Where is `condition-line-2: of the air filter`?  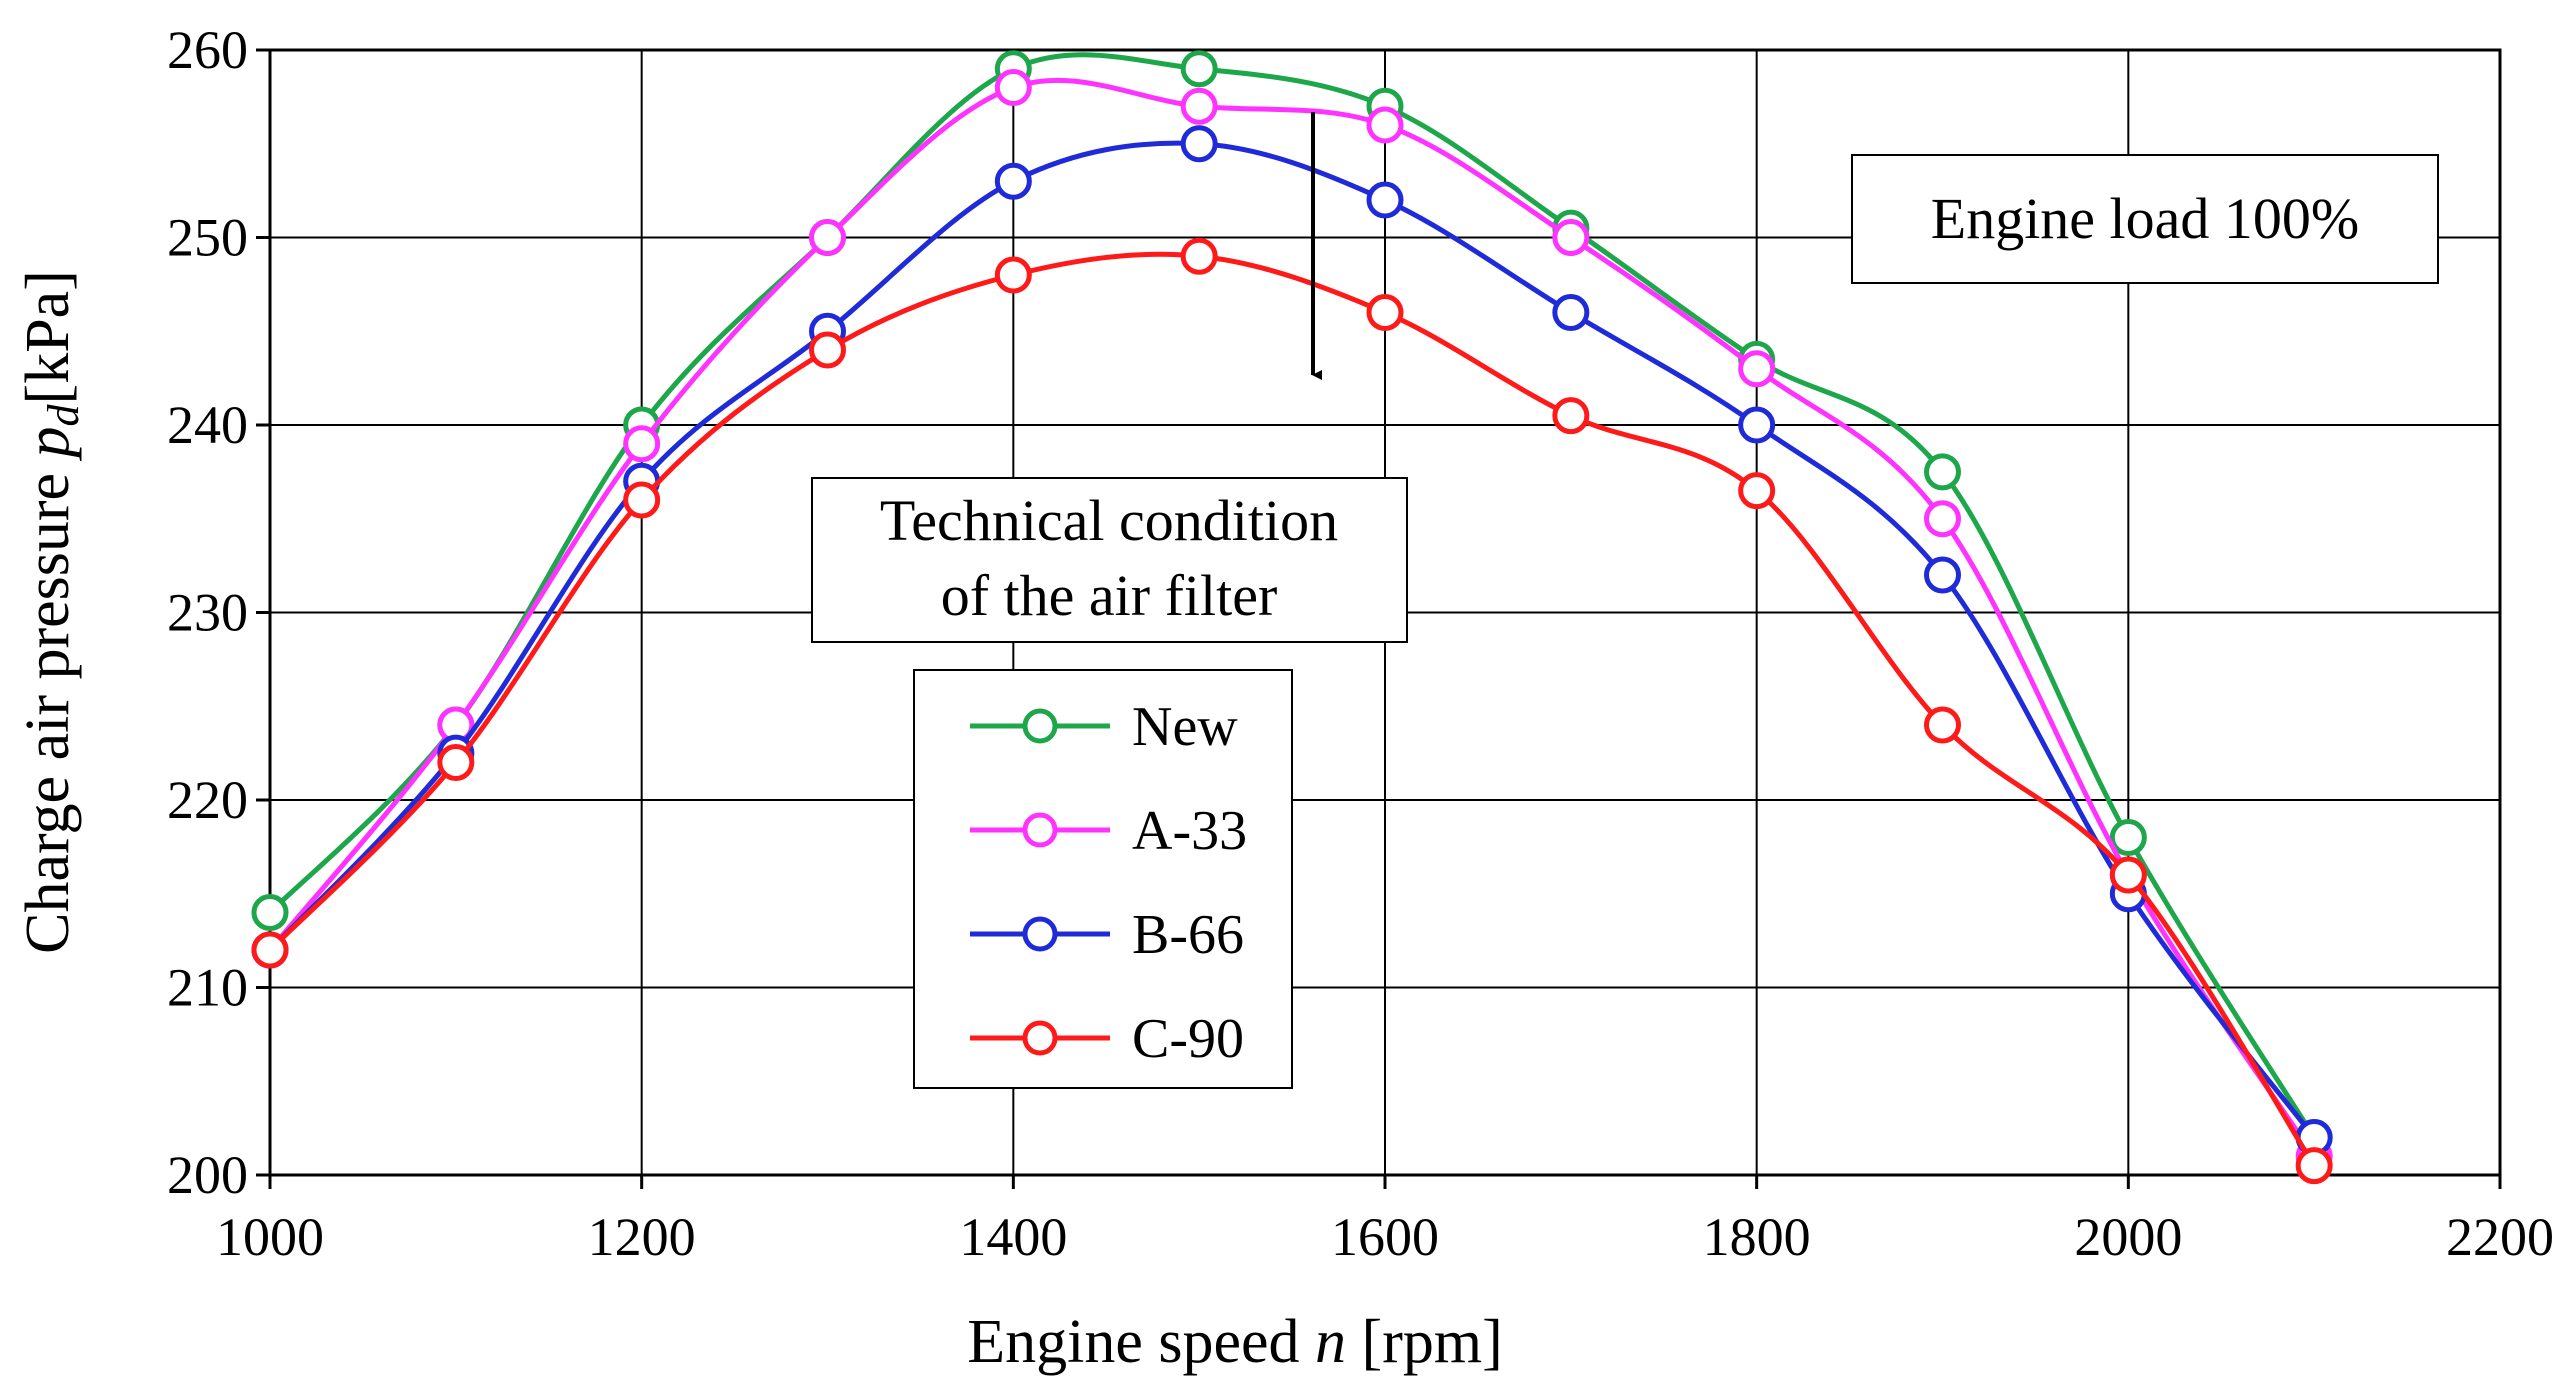 condition-line-2: of the air filter is located at coordinates (1109, 595).